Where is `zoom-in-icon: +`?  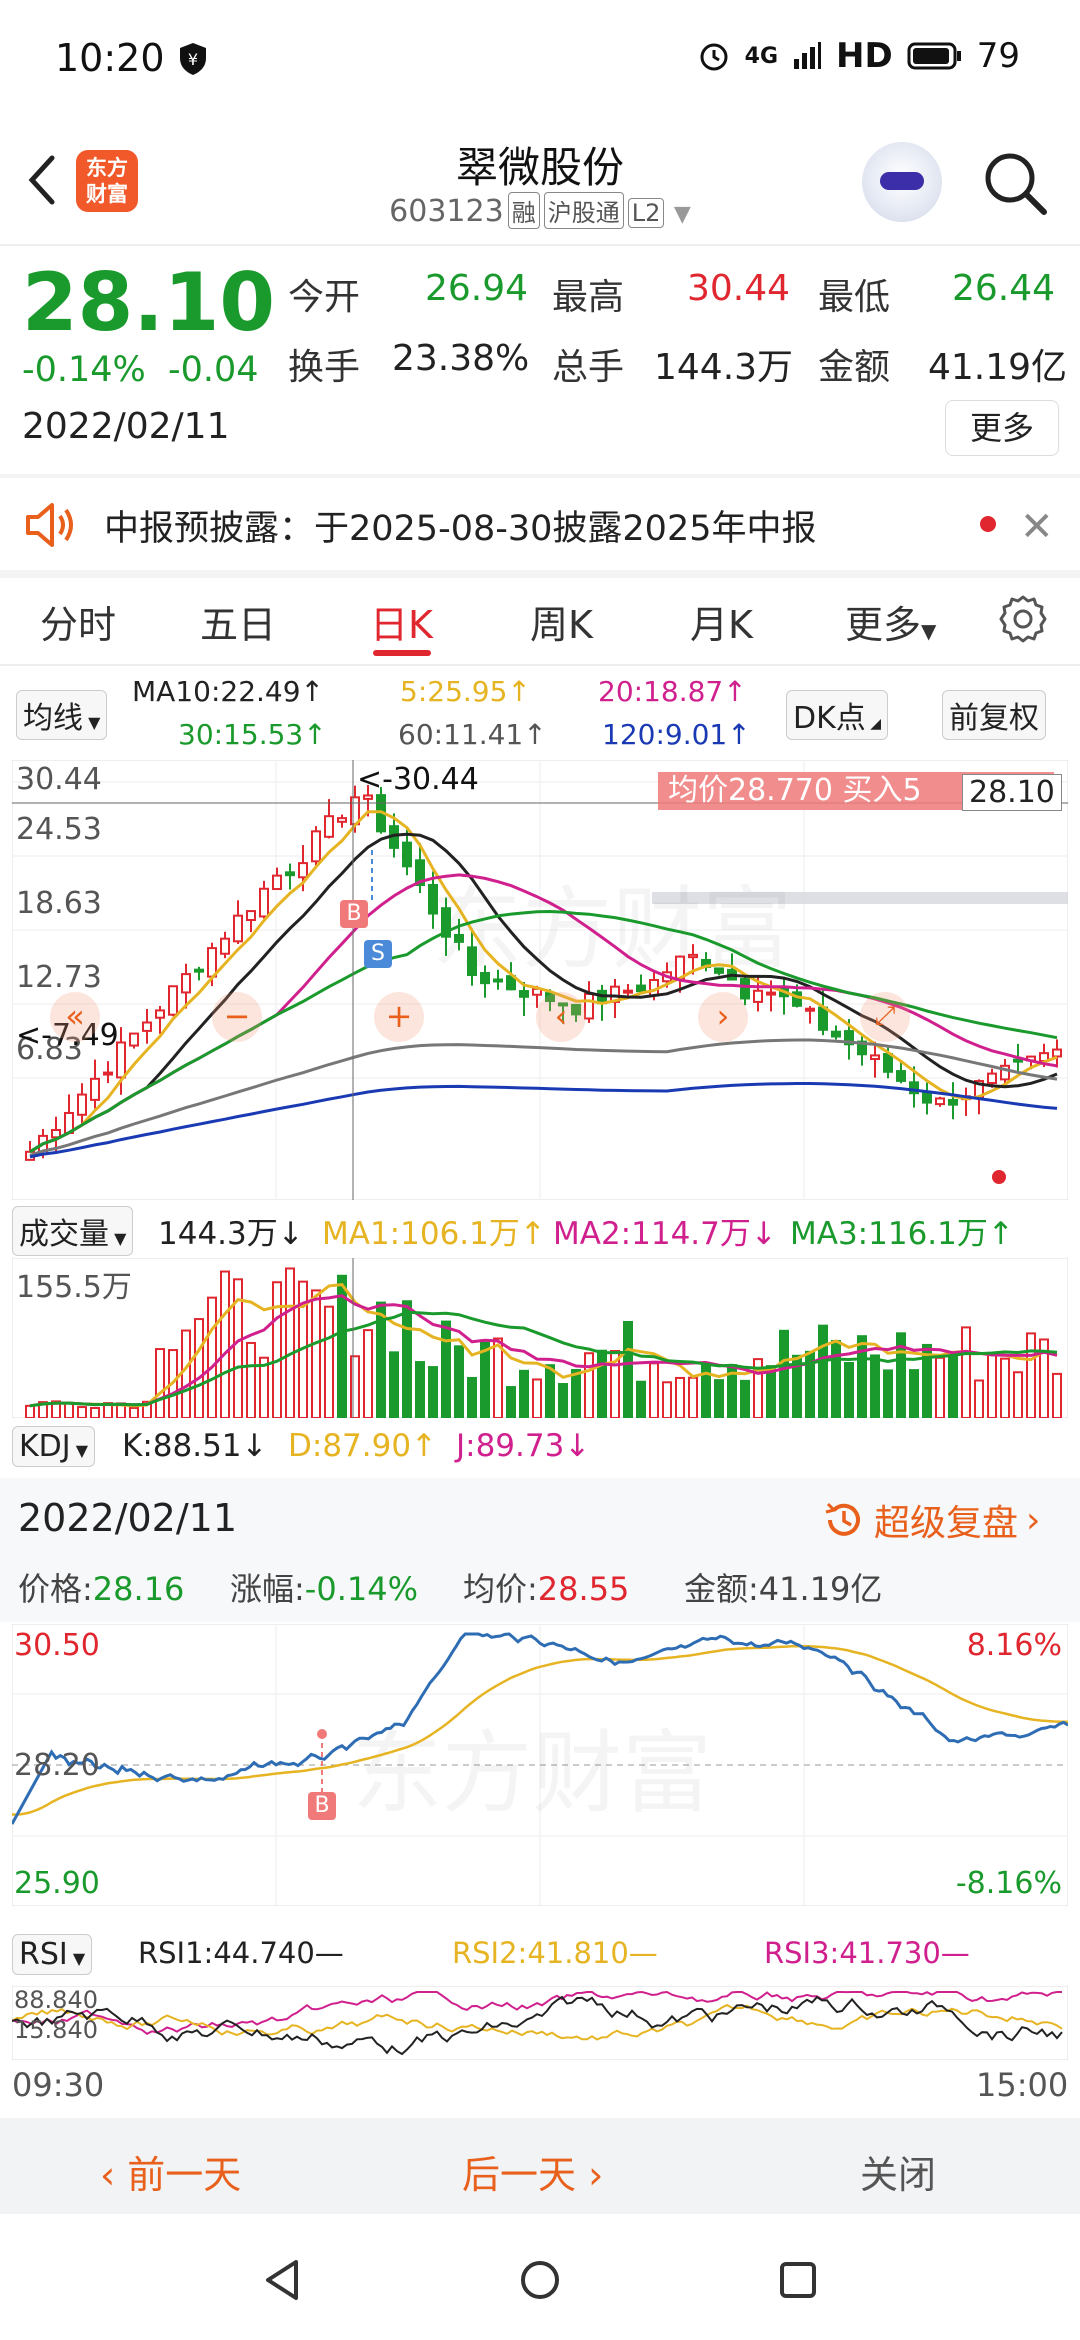 zoom-in-icon: + is located at coordinates (399, 1017).